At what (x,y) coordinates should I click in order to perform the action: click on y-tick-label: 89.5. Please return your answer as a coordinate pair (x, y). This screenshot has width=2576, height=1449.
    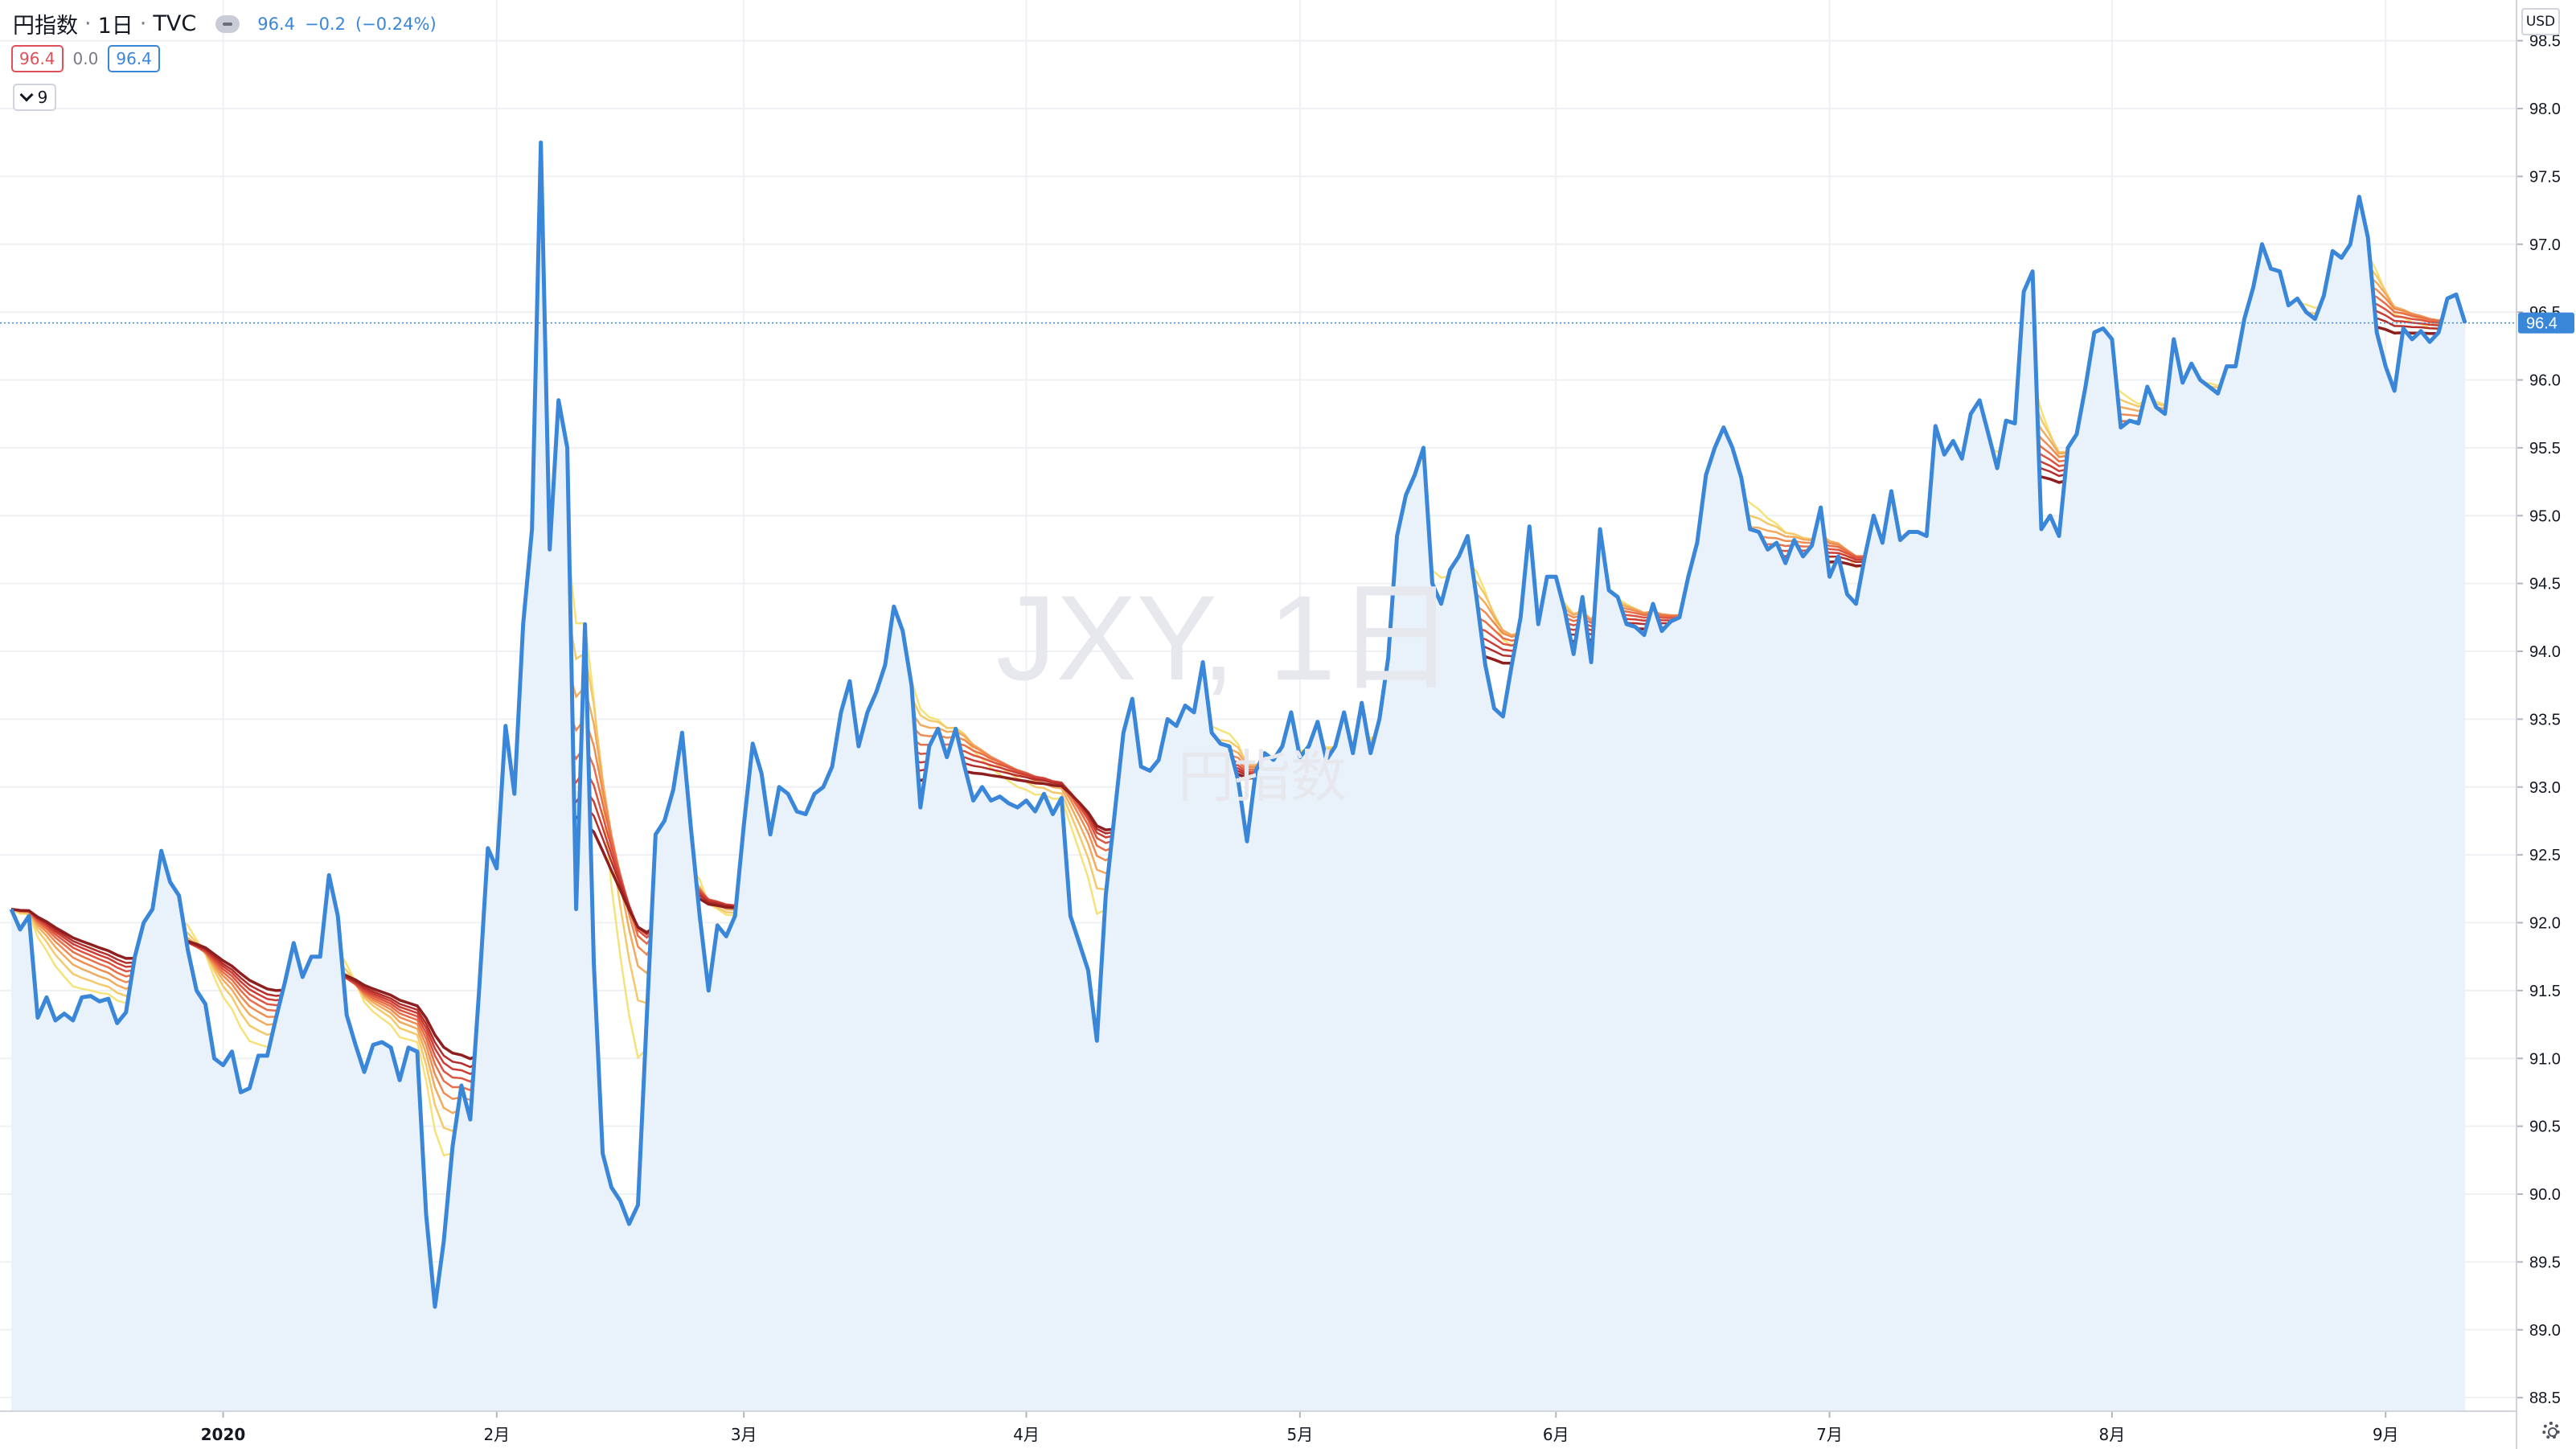
    Looking at the image, I should click on (2545, 1262).